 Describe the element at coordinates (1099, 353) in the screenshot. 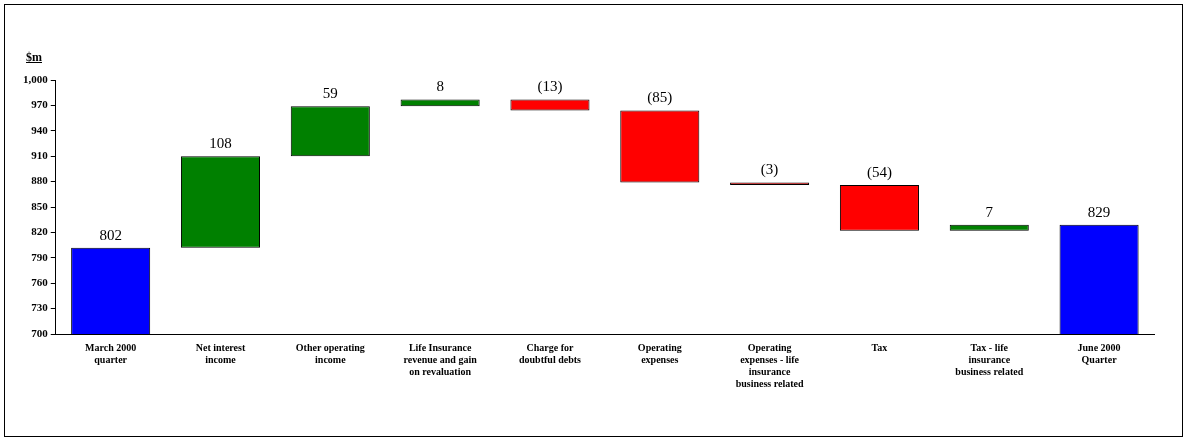

I see `x-tick-label: June 2000 Quarter` at that location.